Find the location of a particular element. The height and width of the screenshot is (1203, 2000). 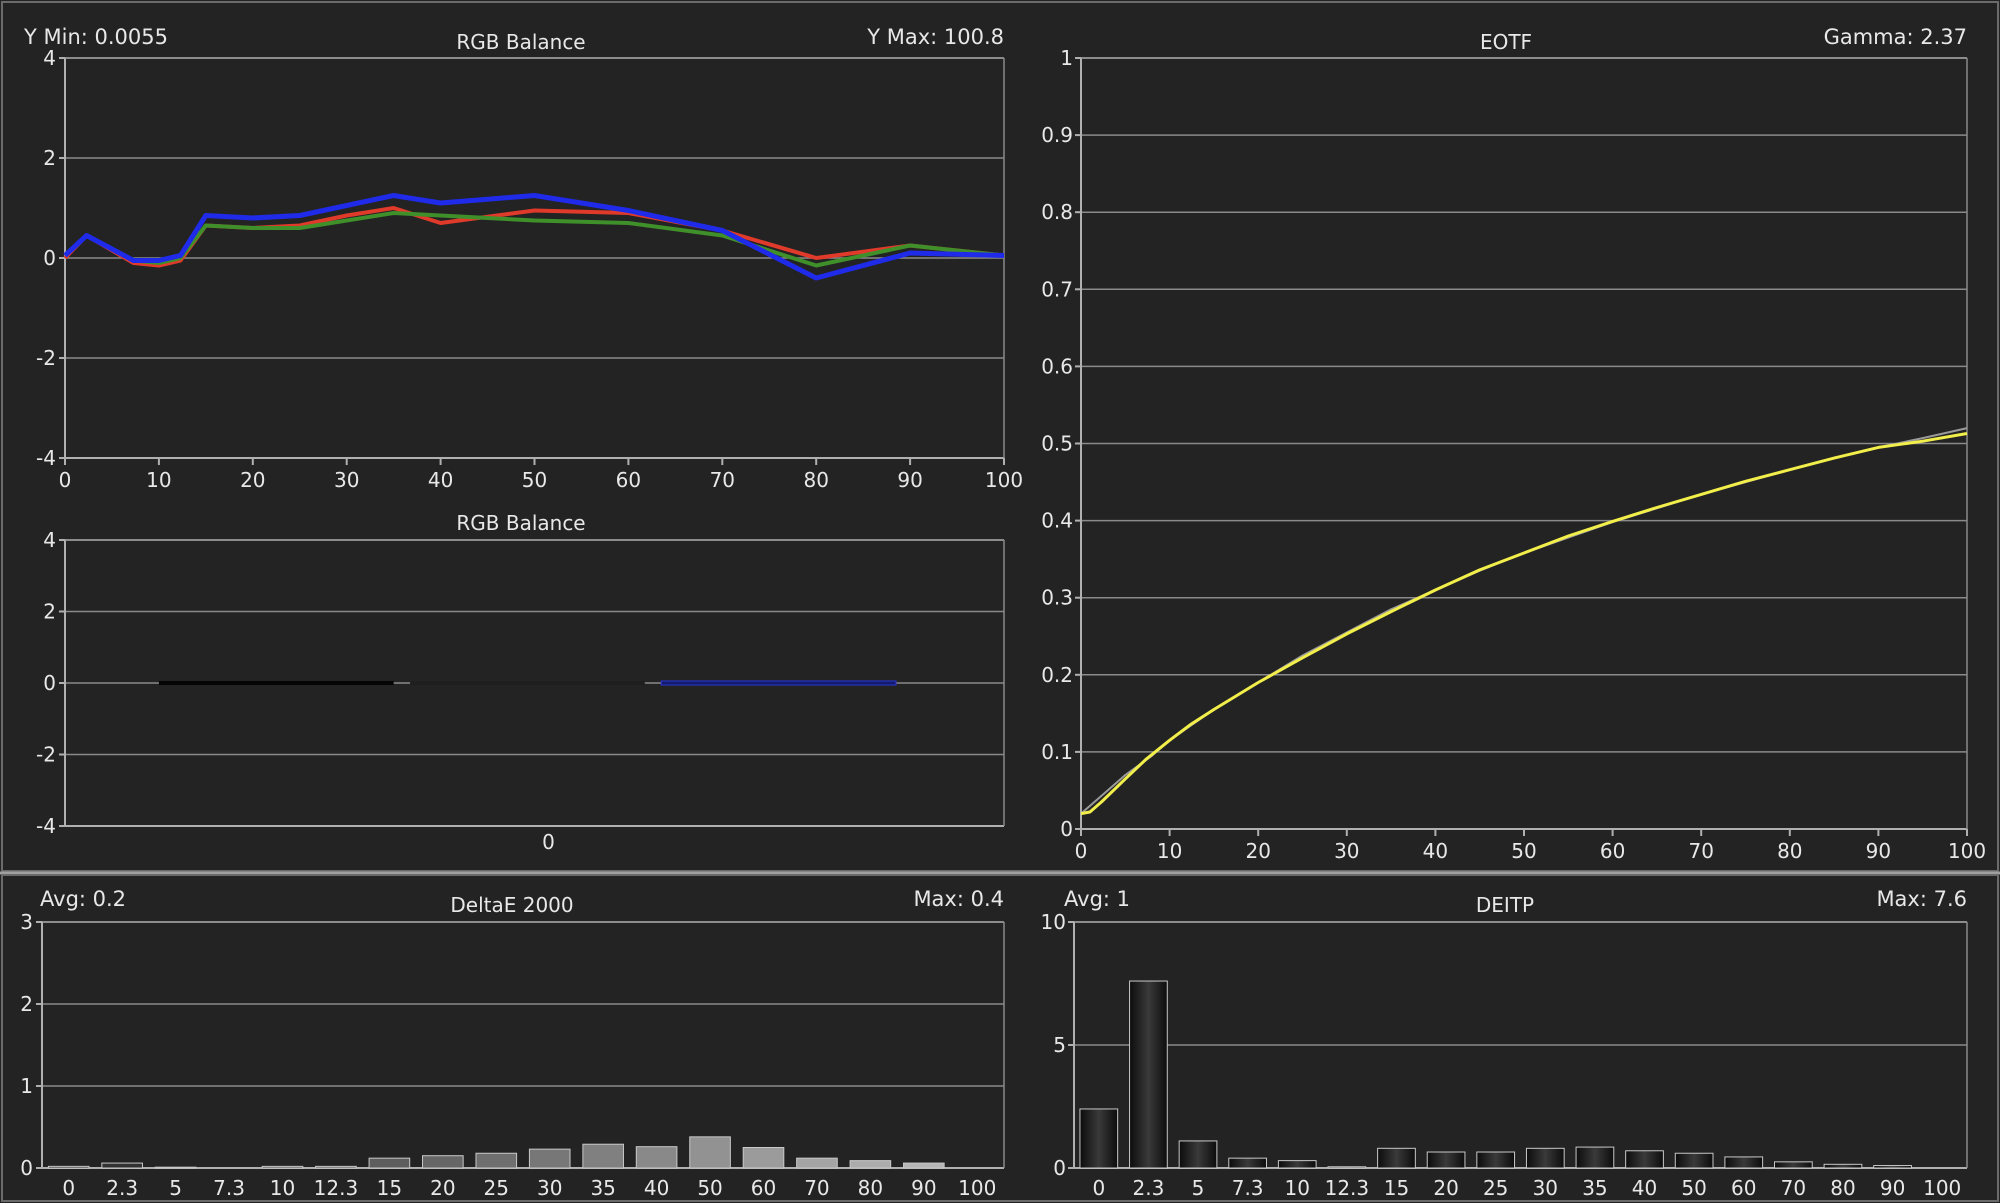

de2000-xtick-label: 20 is located at coordinates (442, 1188).